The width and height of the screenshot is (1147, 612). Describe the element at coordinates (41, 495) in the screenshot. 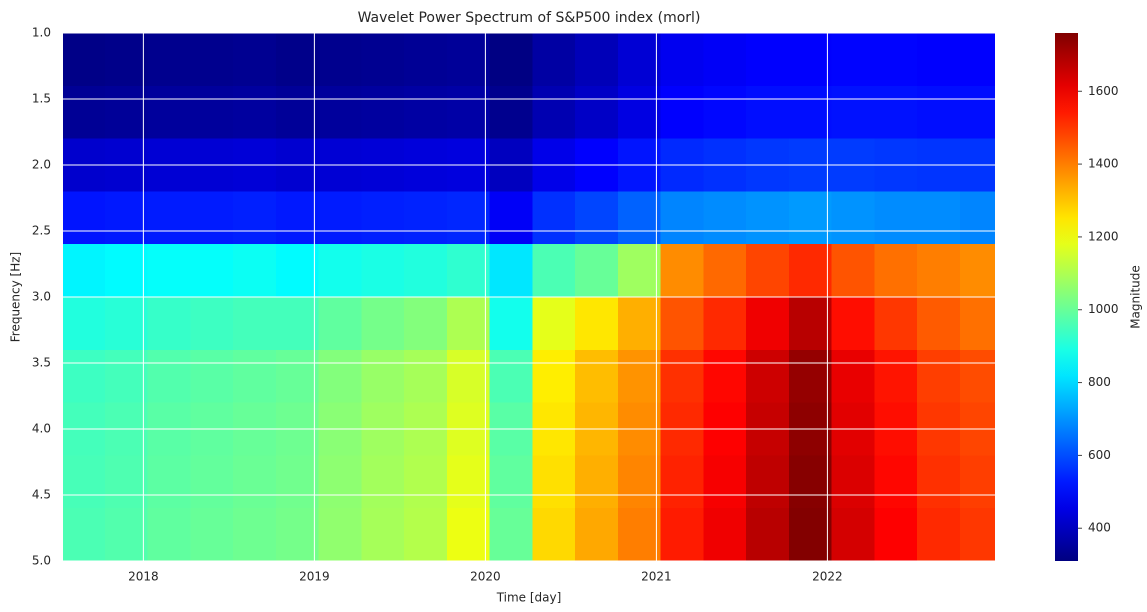

I see `y-tick-label: 4.5` at that location.